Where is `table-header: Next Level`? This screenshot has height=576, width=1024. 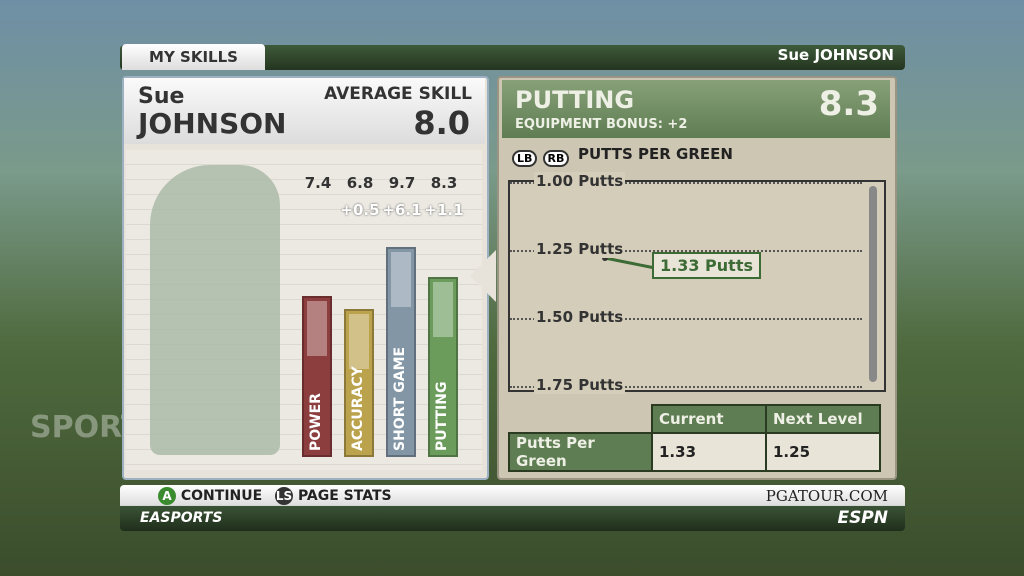
table-header: Next Level is located at coordinates (823, 419).